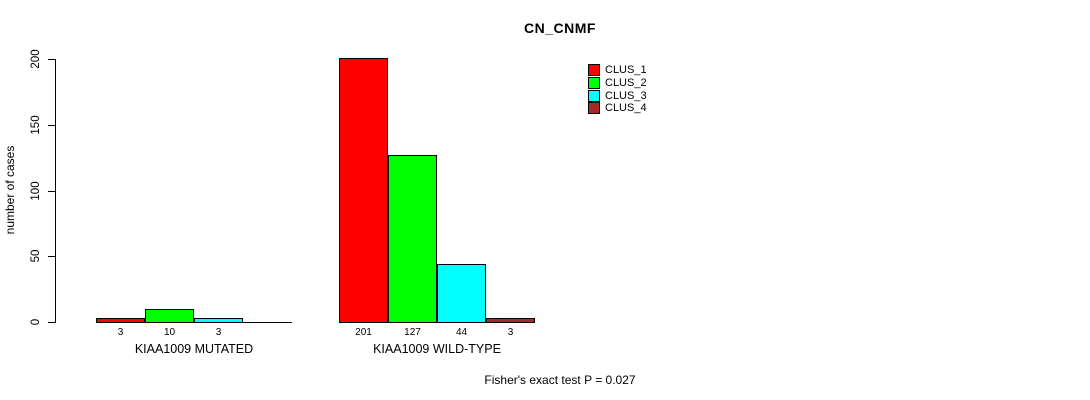 Image resolution: width=1090 pixels, height=400 pixels. Describe the element at coordinates (10, 190) in the screenshot. I see `y-axis-label: number of cases` at that location.